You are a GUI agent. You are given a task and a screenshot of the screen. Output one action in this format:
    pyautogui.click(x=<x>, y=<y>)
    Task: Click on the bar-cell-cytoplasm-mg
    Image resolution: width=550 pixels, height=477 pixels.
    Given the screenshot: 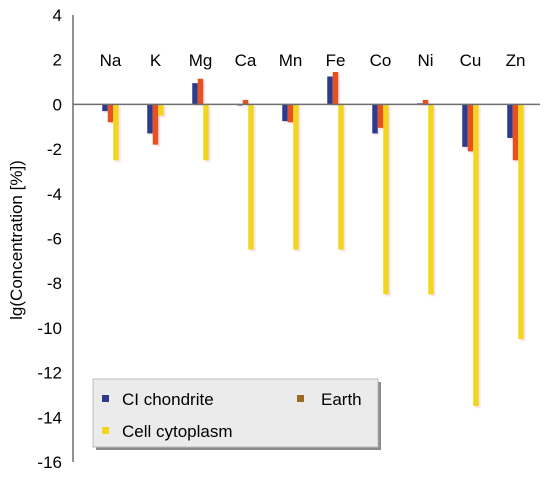 What is the action you would take?
    pyautogui.click(x=206, y=132)
    